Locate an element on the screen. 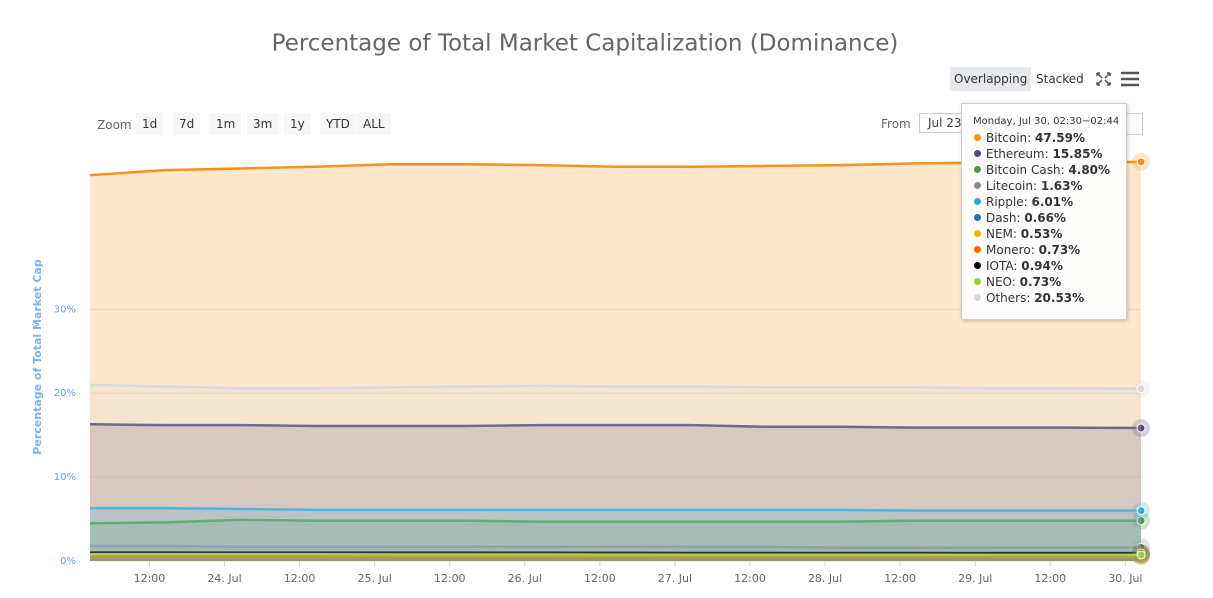  zoom-button: 3m is located at coordinates (263, 124).